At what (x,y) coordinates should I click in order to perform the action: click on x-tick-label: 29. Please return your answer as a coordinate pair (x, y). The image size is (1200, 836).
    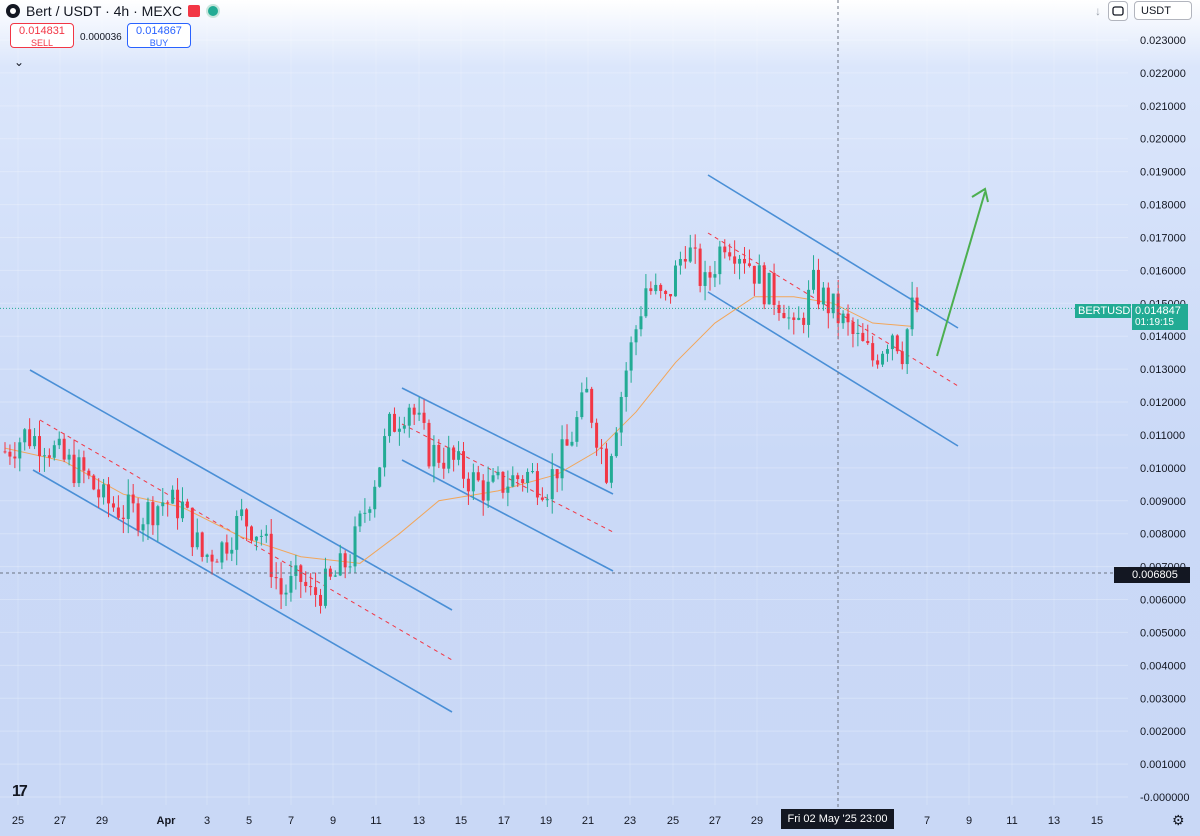
    Looking at the image, I should click on (757, 821).